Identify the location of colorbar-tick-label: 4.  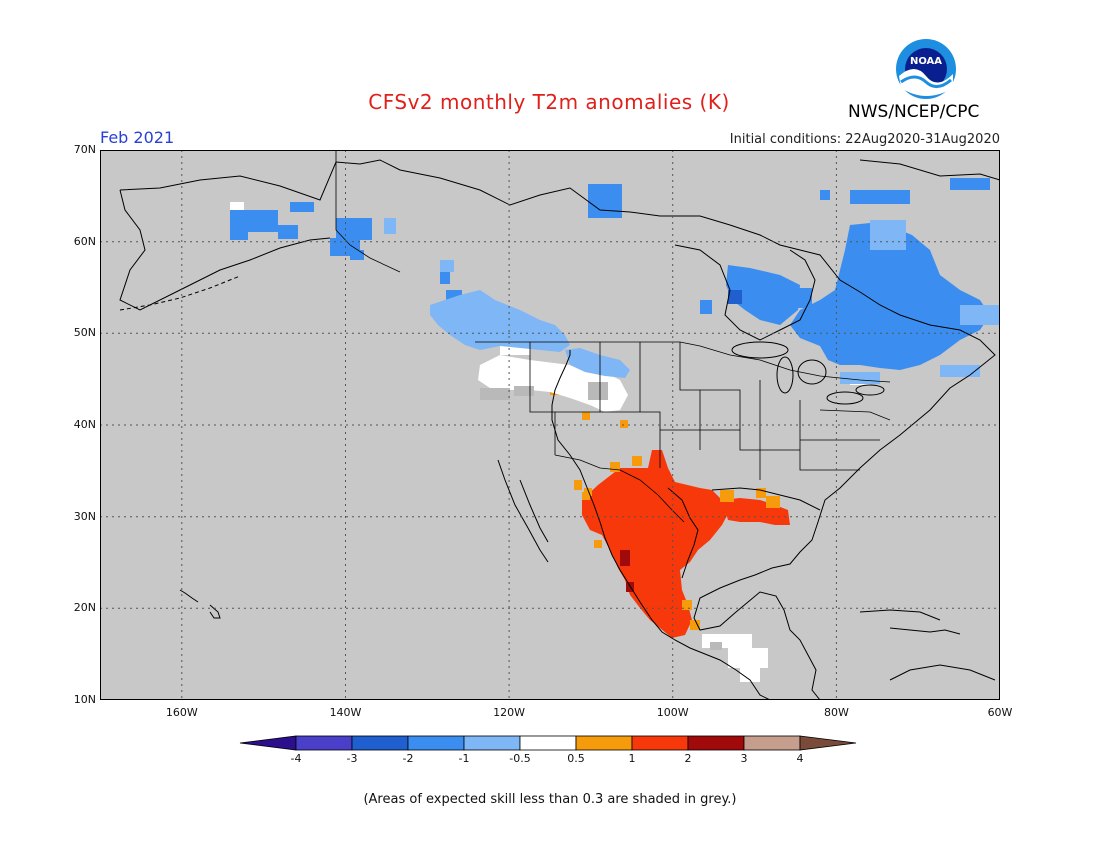
(800, 758).